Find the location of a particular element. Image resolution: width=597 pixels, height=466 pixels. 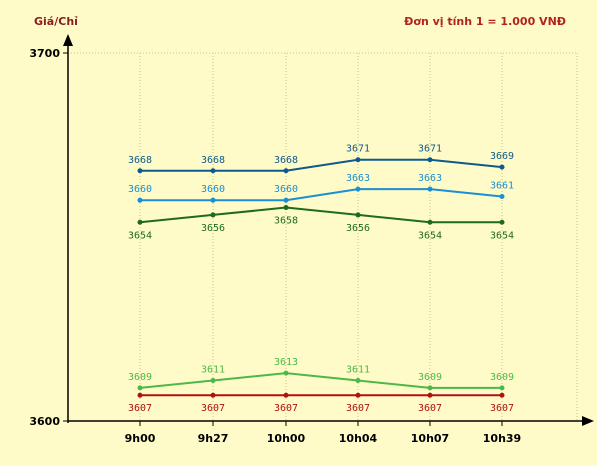

data-label: 3661 is located at coordinates (502, 186).